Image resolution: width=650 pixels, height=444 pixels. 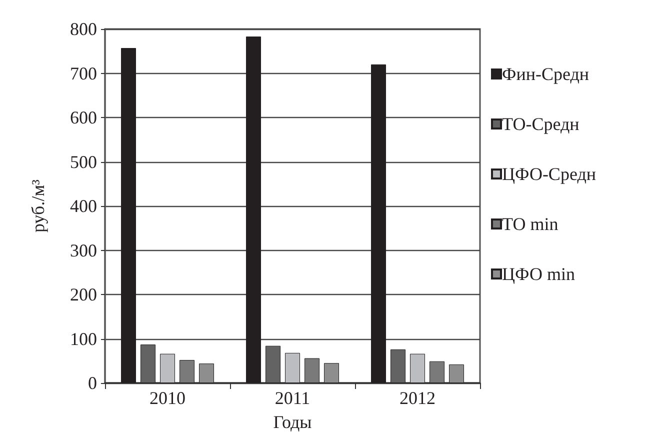 I want to click on legend-label: Фин-Средн, so click(x=546, y=74).